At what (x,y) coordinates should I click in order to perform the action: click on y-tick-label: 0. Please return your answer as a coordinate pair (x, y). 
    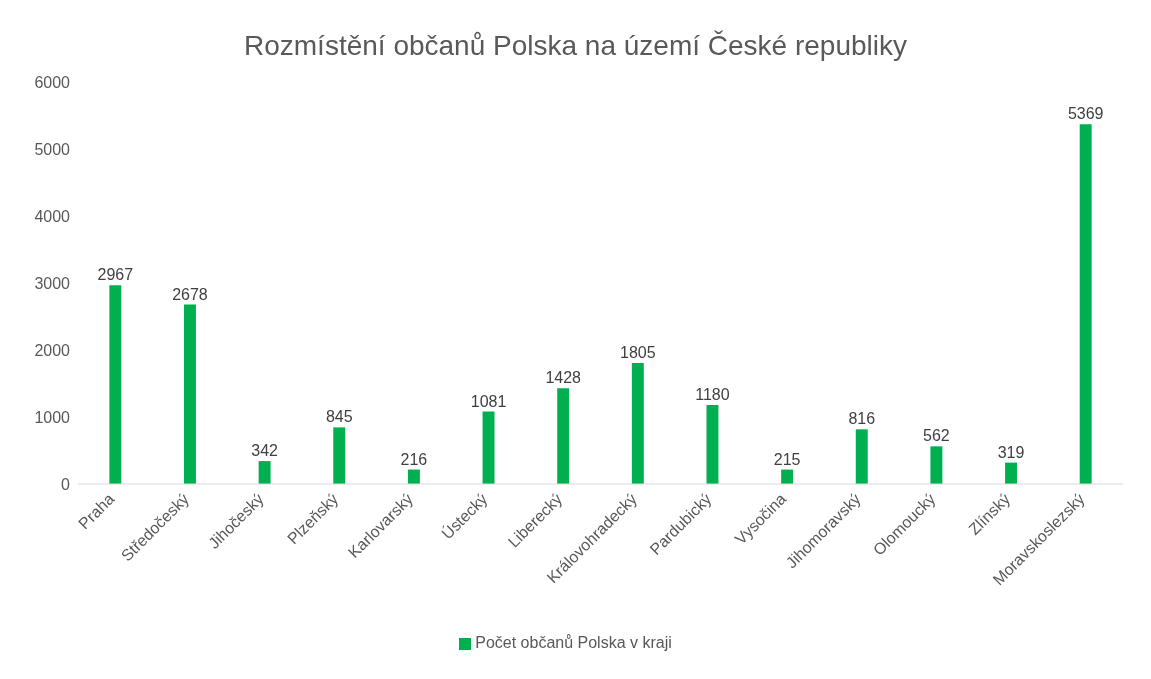
    Looking at the image, I should click on (66, 484).